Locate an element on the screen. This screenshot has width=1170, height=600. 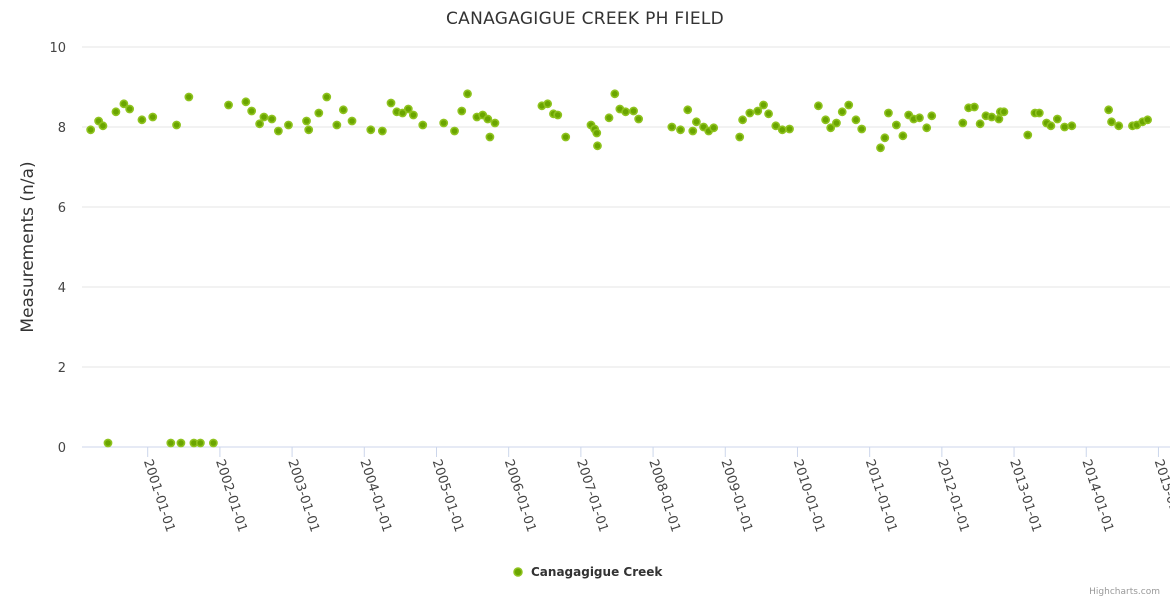
legend-item: Canagagigue Creek is located at coordinates (588, 572).